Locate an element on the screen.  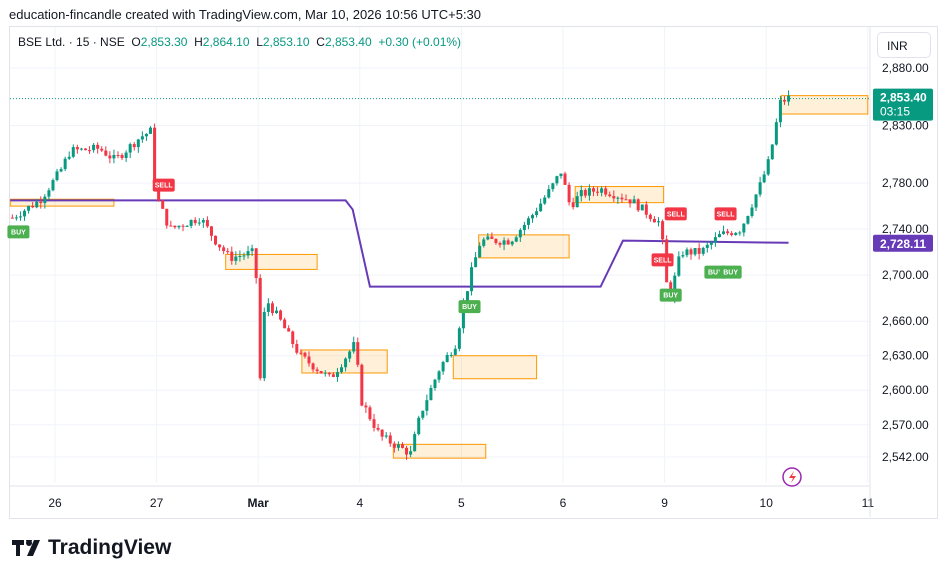
supply-demand-zone is located at coordinates (439, 451).